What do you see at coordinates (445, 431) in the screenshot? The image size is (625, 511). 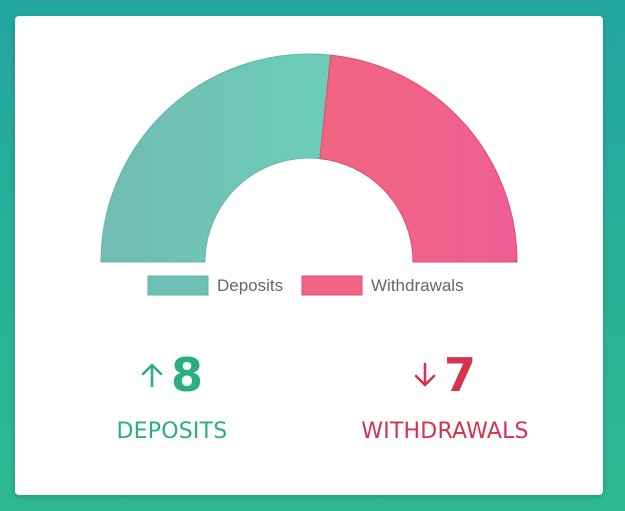 I see `withdrawals-label: WITHDRAWALS` at bounding box center [445, 431].